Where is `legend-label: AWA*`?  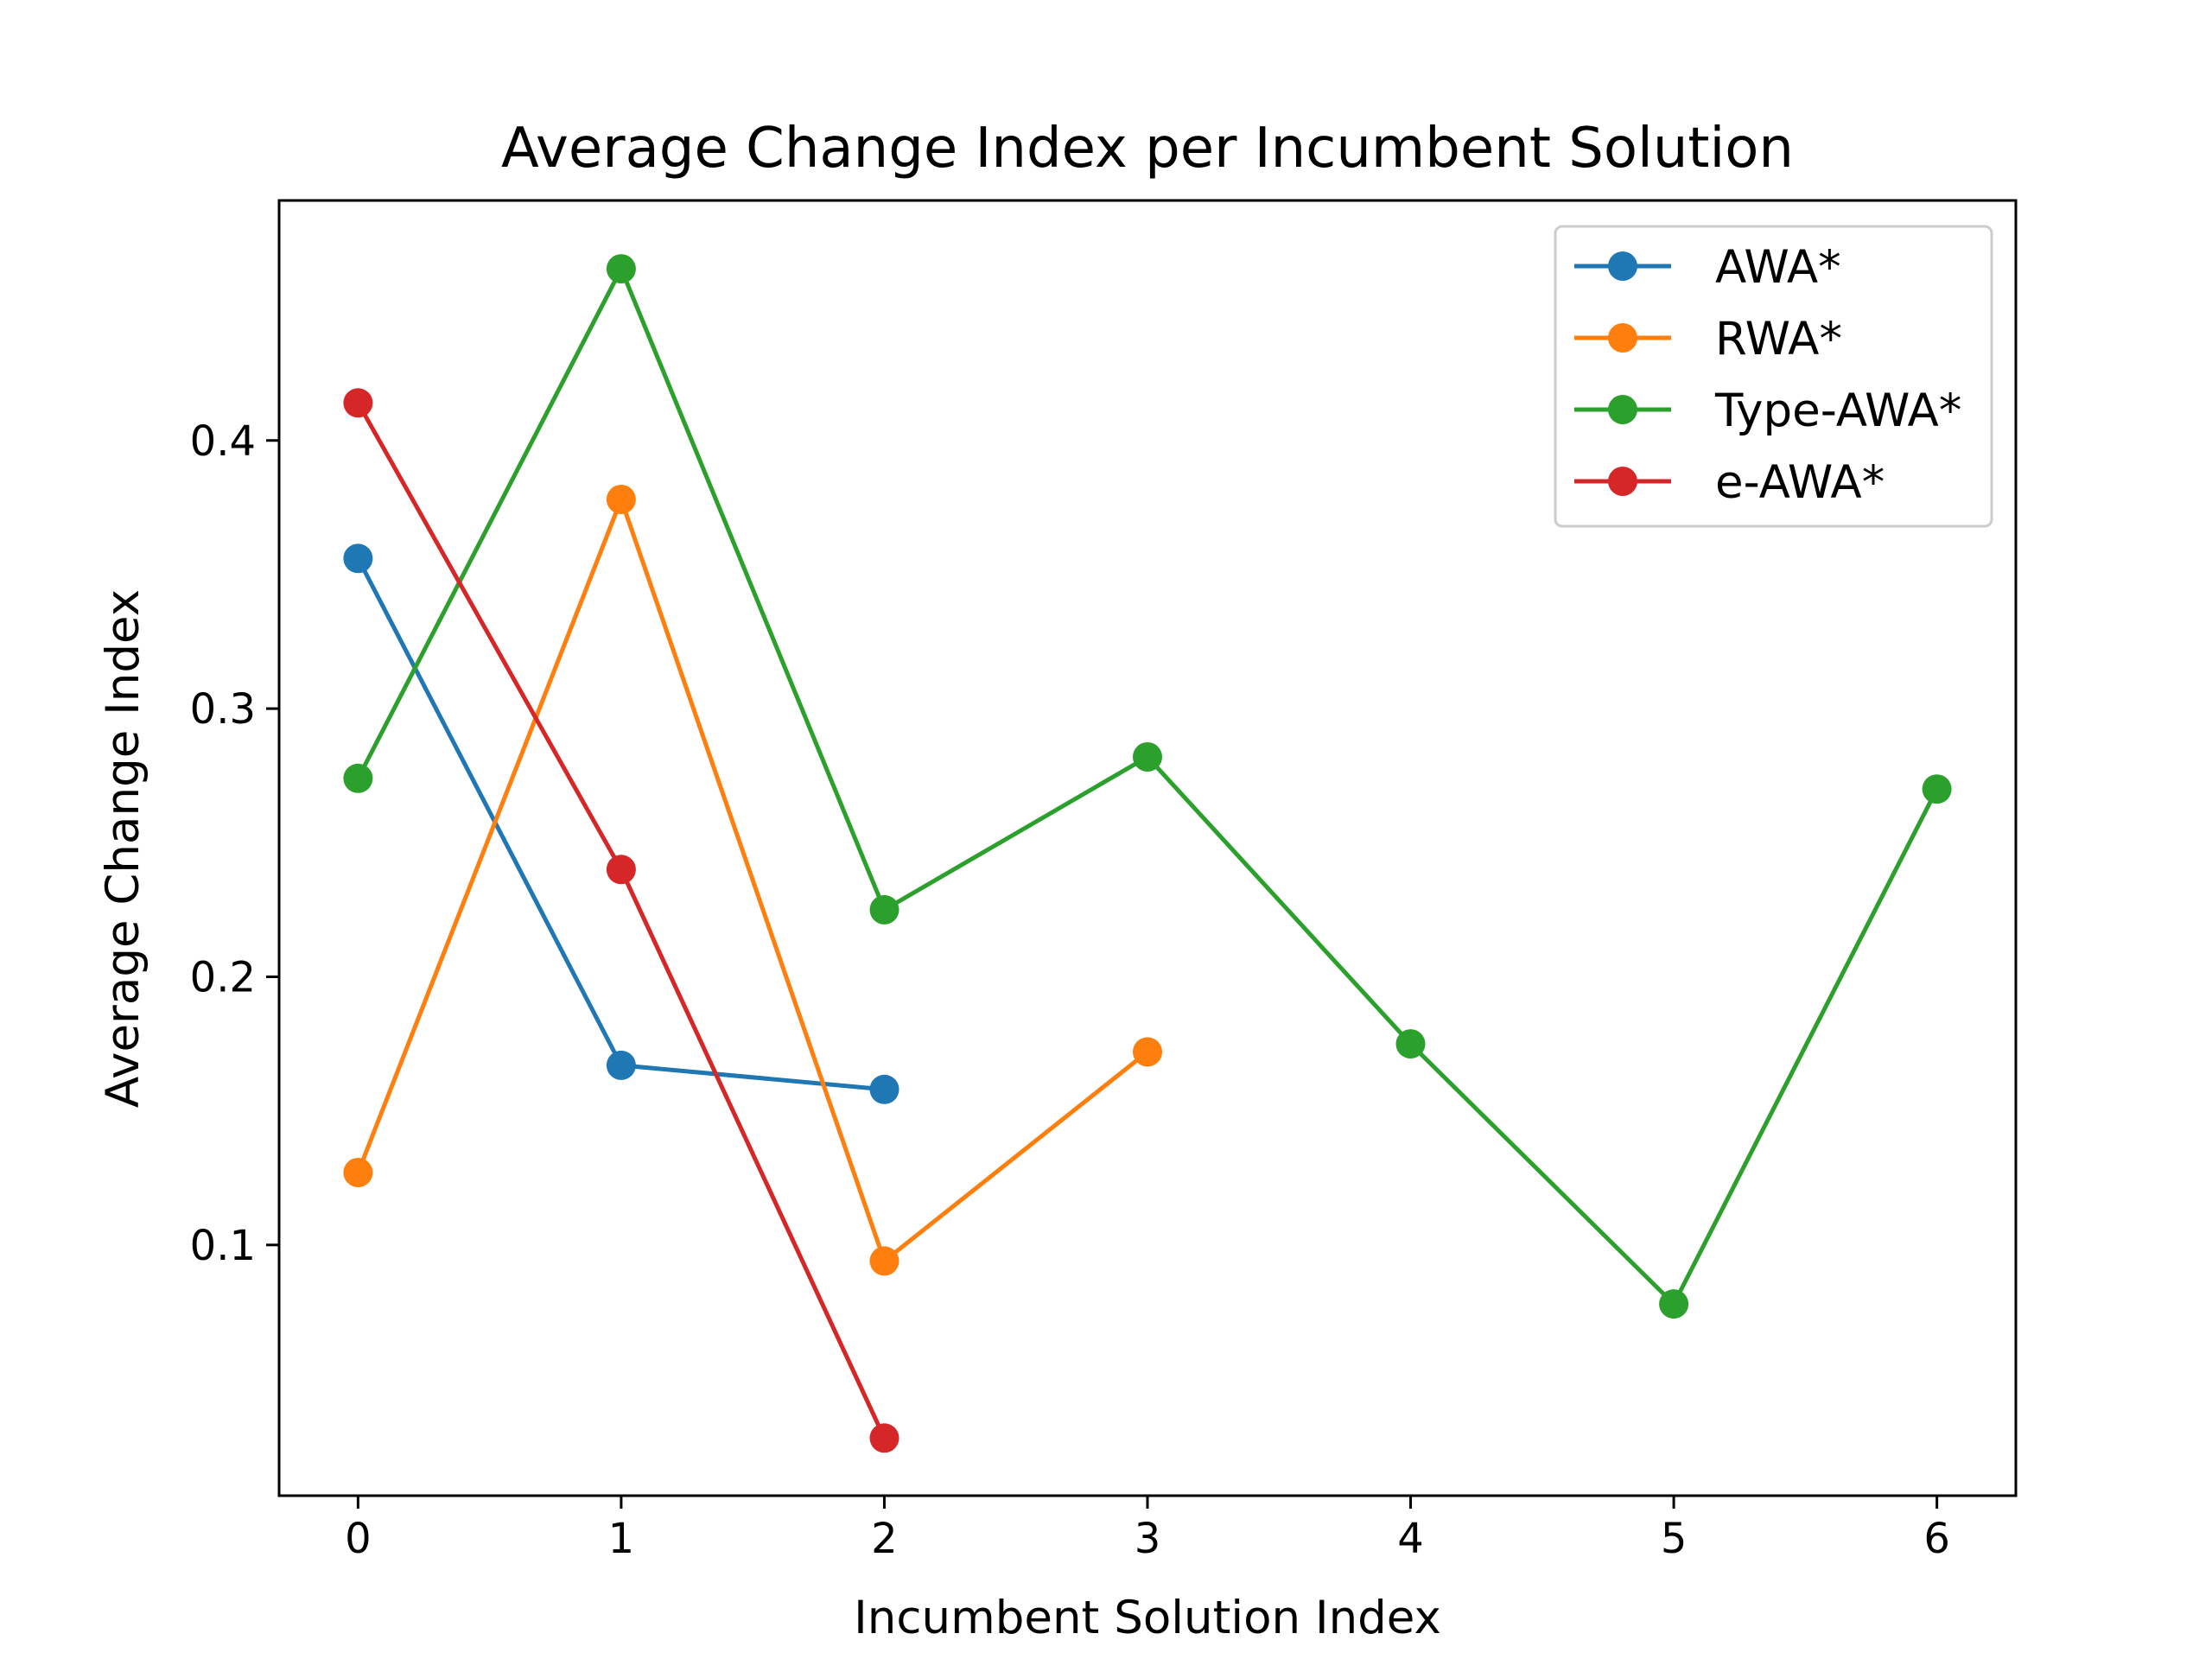
legend-label: AWA* is located at coordinates (1778, 267).